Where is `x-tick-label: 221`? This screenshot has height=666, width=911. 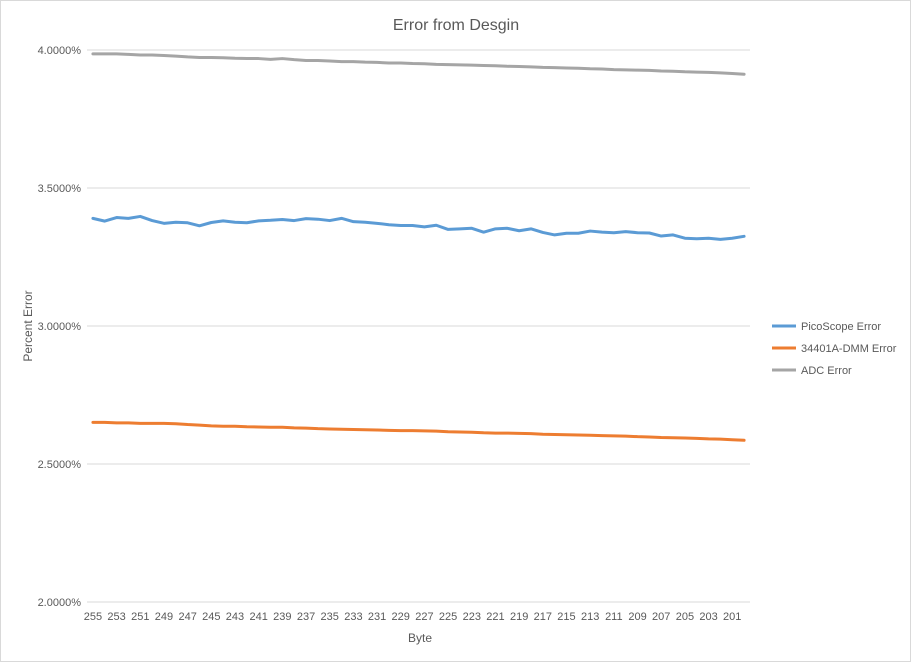
x-tick-label: 221 is located at coordinates (495, 617).